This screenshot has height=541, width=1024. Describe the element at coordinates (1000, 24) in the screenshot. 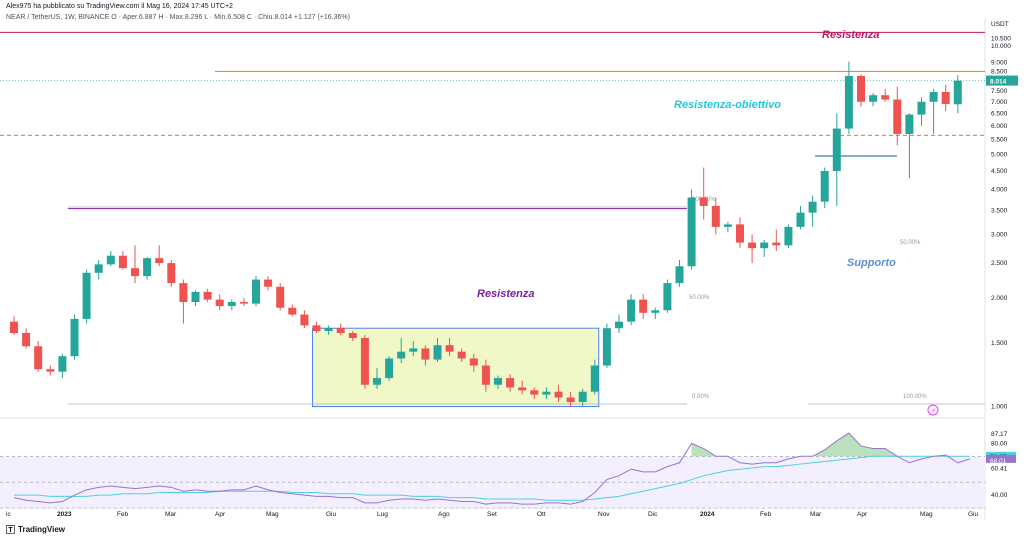

I see `price-unit-label: USDT` at that location.